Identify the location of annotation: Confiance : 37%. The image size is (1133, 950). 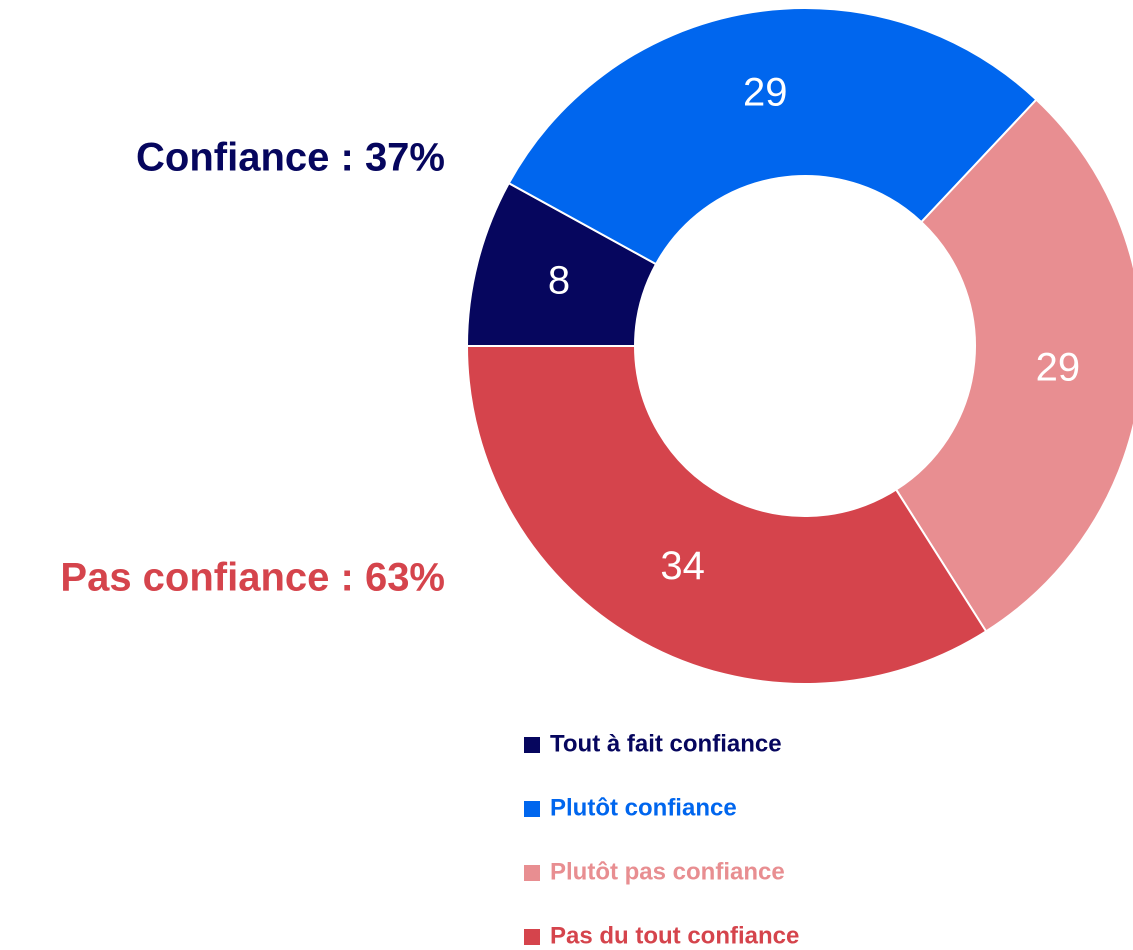
(290, 158).